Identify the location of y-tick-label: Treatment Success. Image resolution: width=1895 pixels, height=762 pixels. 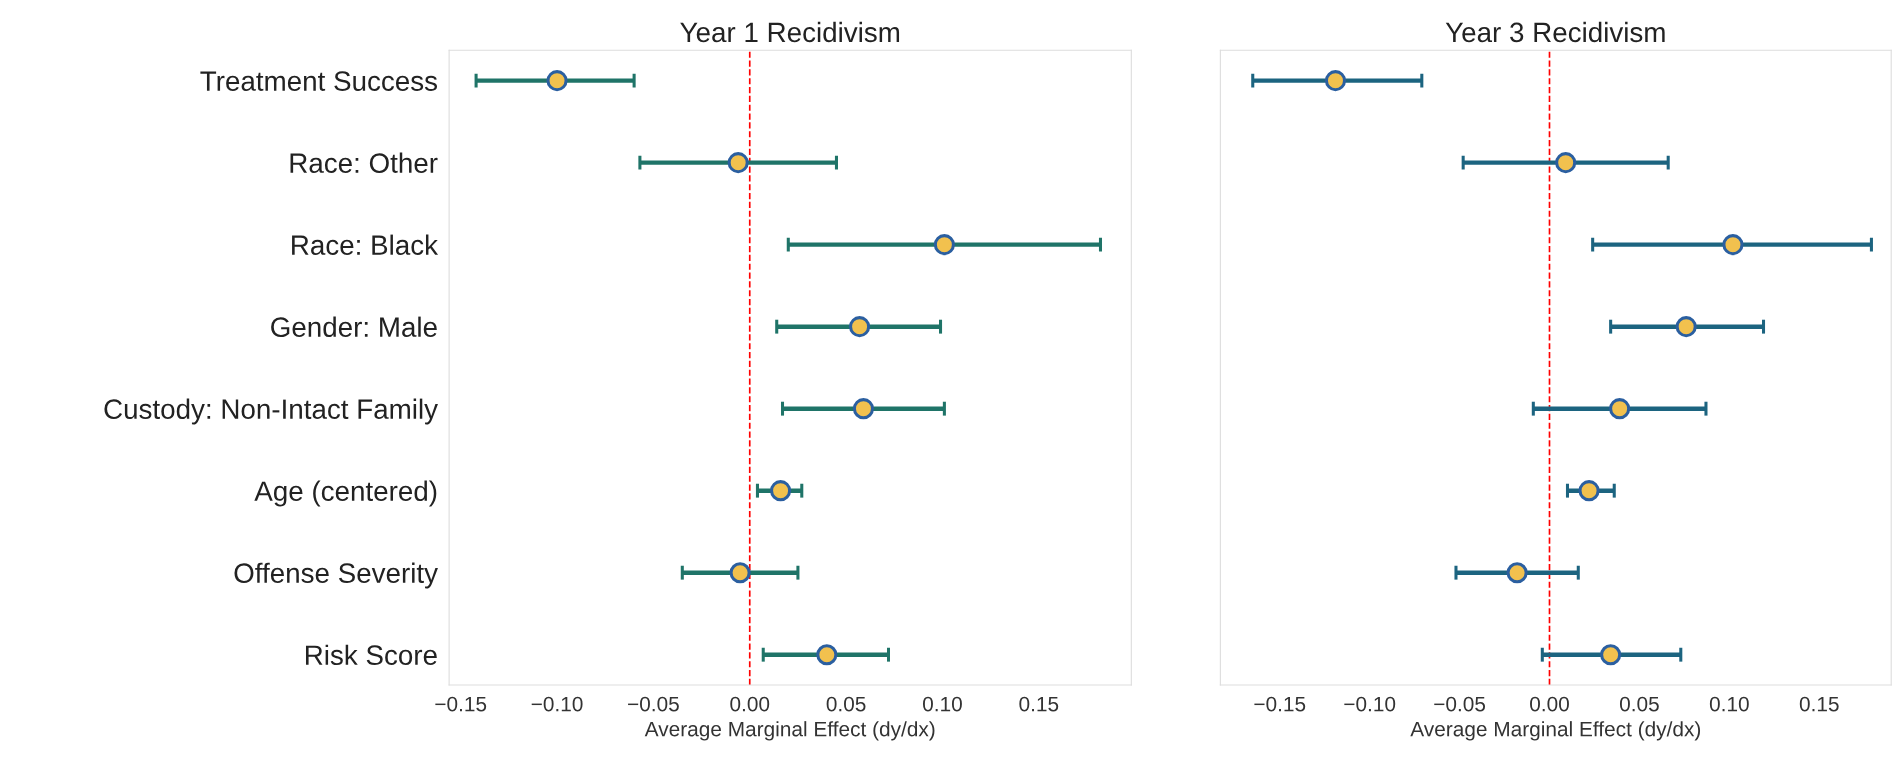
(319, 81).